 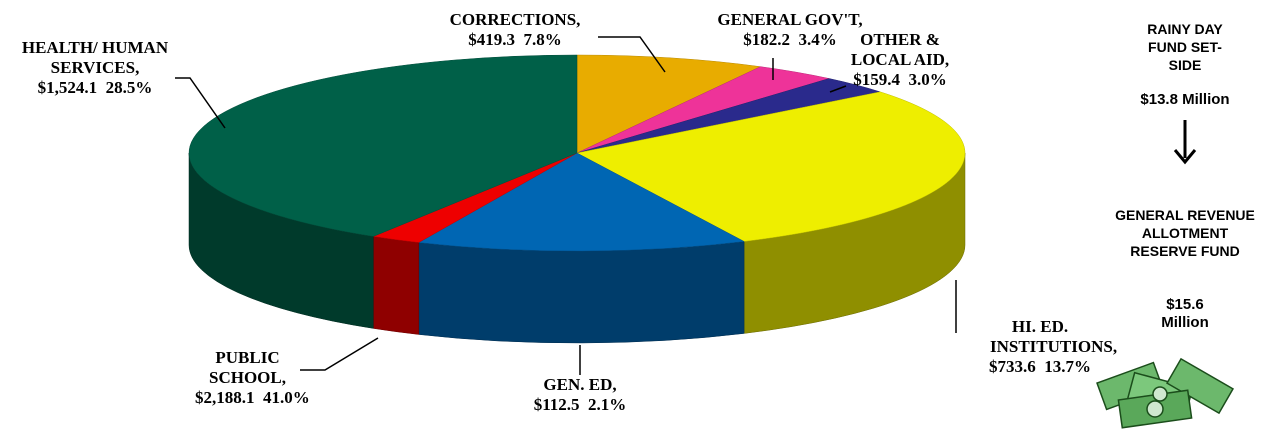 What do you see at coordinates (556, 404) in the screenshot?
I see `amount-label: $112.5` at bounding box center [556, 404].